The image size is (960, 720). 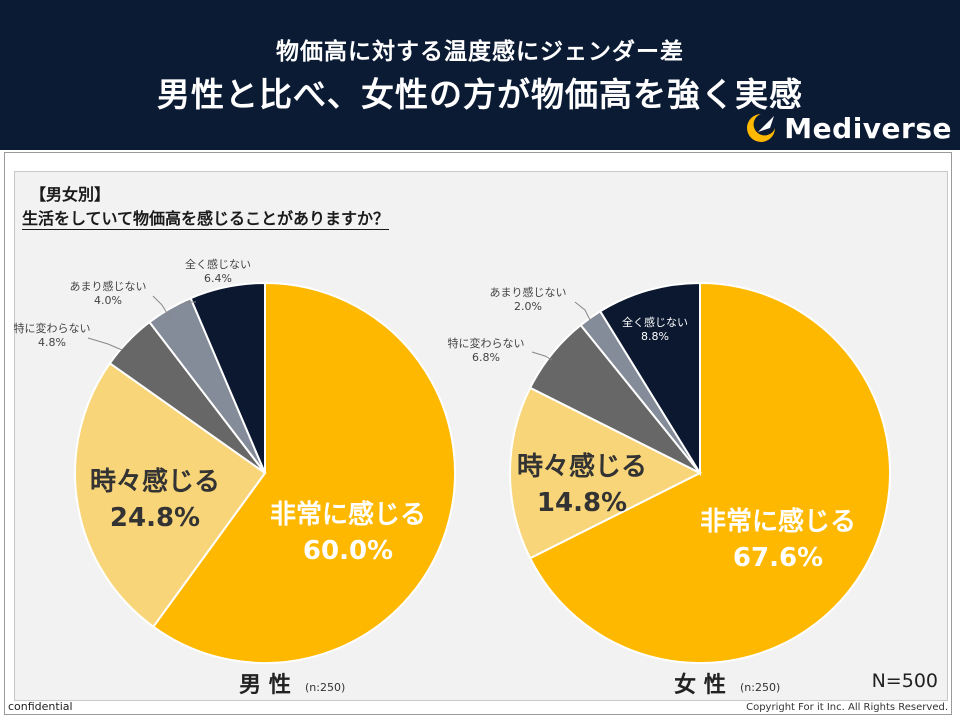 What do you see at coordinates (218, 278) in the screenshot?
I see `male-pie-value-5: 6.4%` at bounding box center [218, 278].